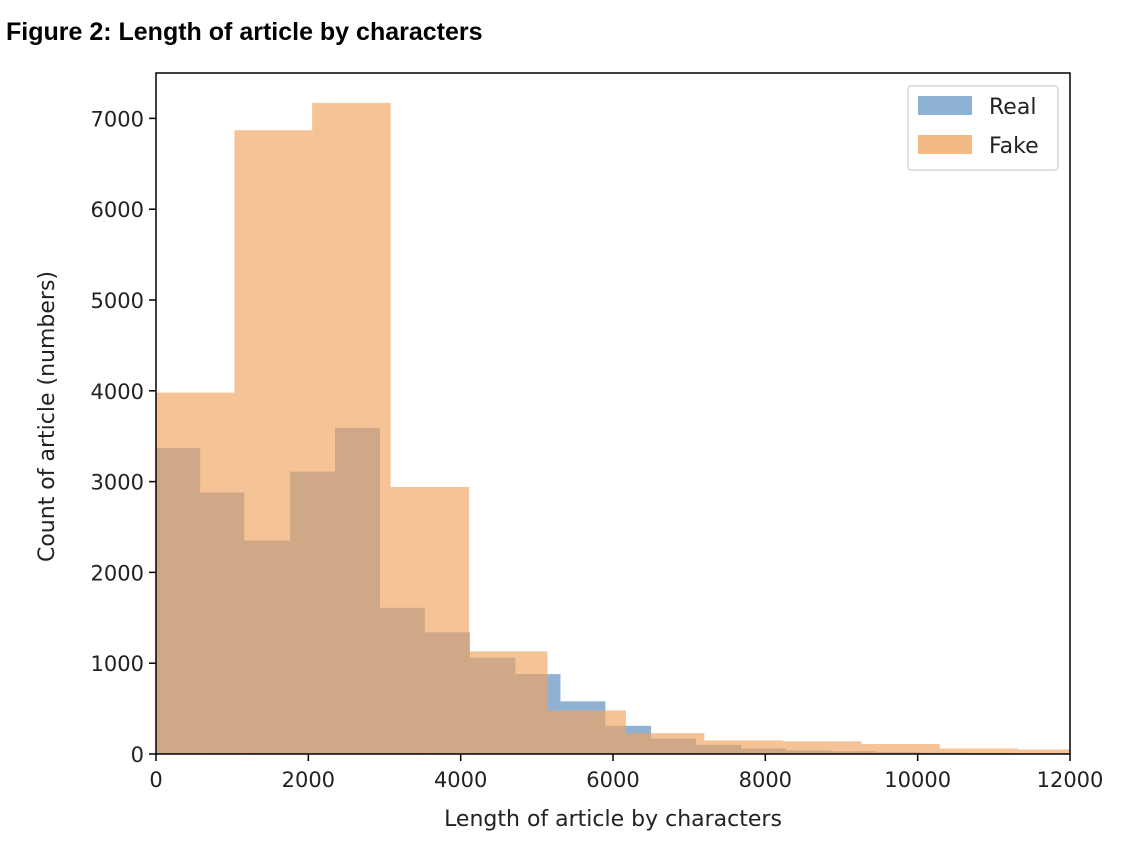 The image size is (1134, 842). Describe the element at coordinates (47, 416) in the screenshot. I see `y-axis-label: Count of article (numbers)` at that location.